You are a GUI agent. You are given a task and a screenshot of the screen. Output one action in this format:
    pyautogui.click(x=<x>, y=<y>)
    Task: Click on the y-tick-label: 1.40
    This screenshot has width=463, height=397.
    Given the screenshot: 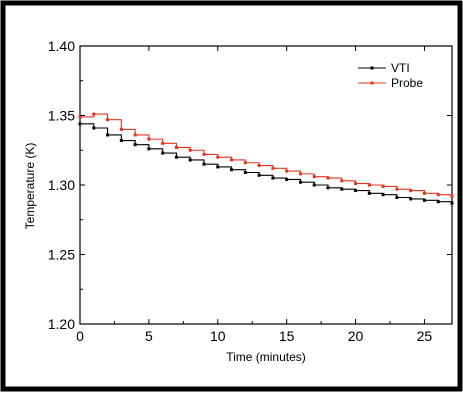 What is the action you would take?
    pyautogui.click(x=61, y=46)
    